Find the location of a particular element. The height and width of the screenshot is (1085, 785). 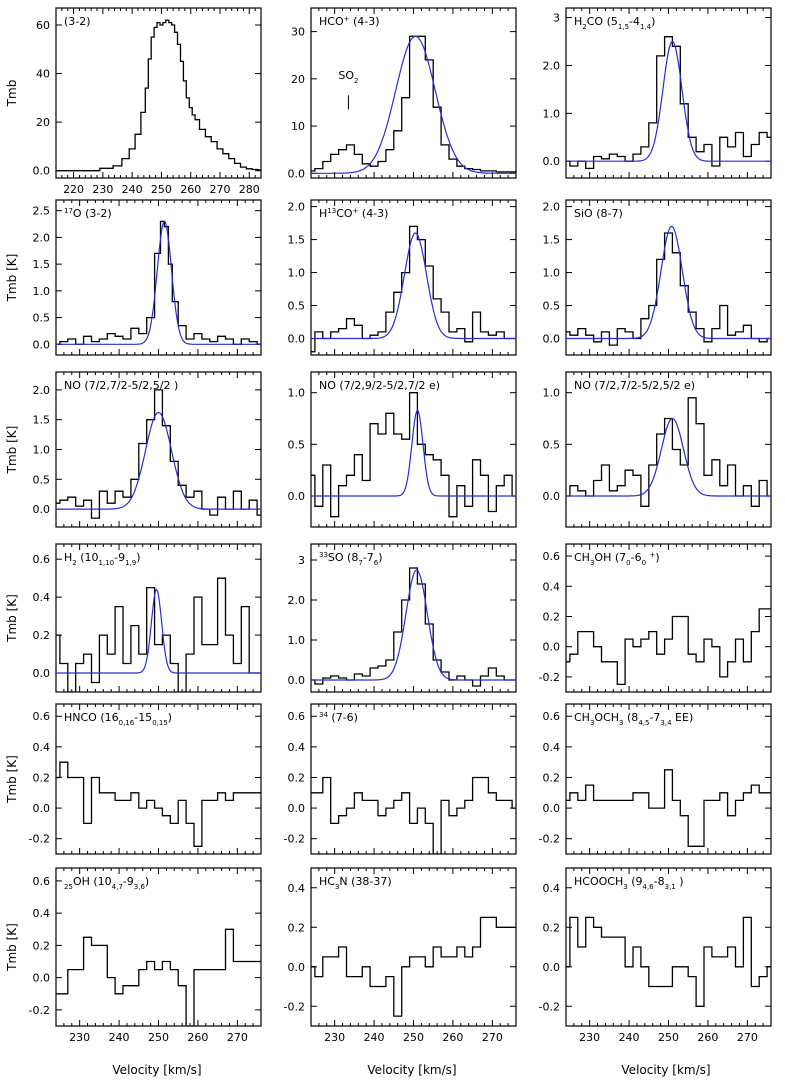

panel-hcop: 0.0 10 20 30 SO2 HCO+ (4-3) is located at coordinates (402, 93).